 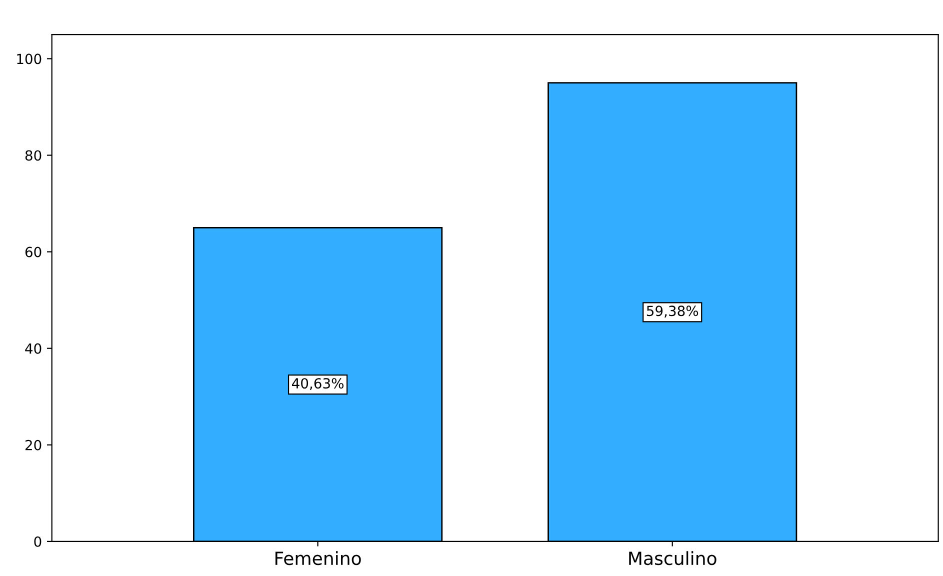 What do you see at coordinates (38, 541) in the screenshot?
I see `y-tick-label: 0` at bounding box center [38, 541].